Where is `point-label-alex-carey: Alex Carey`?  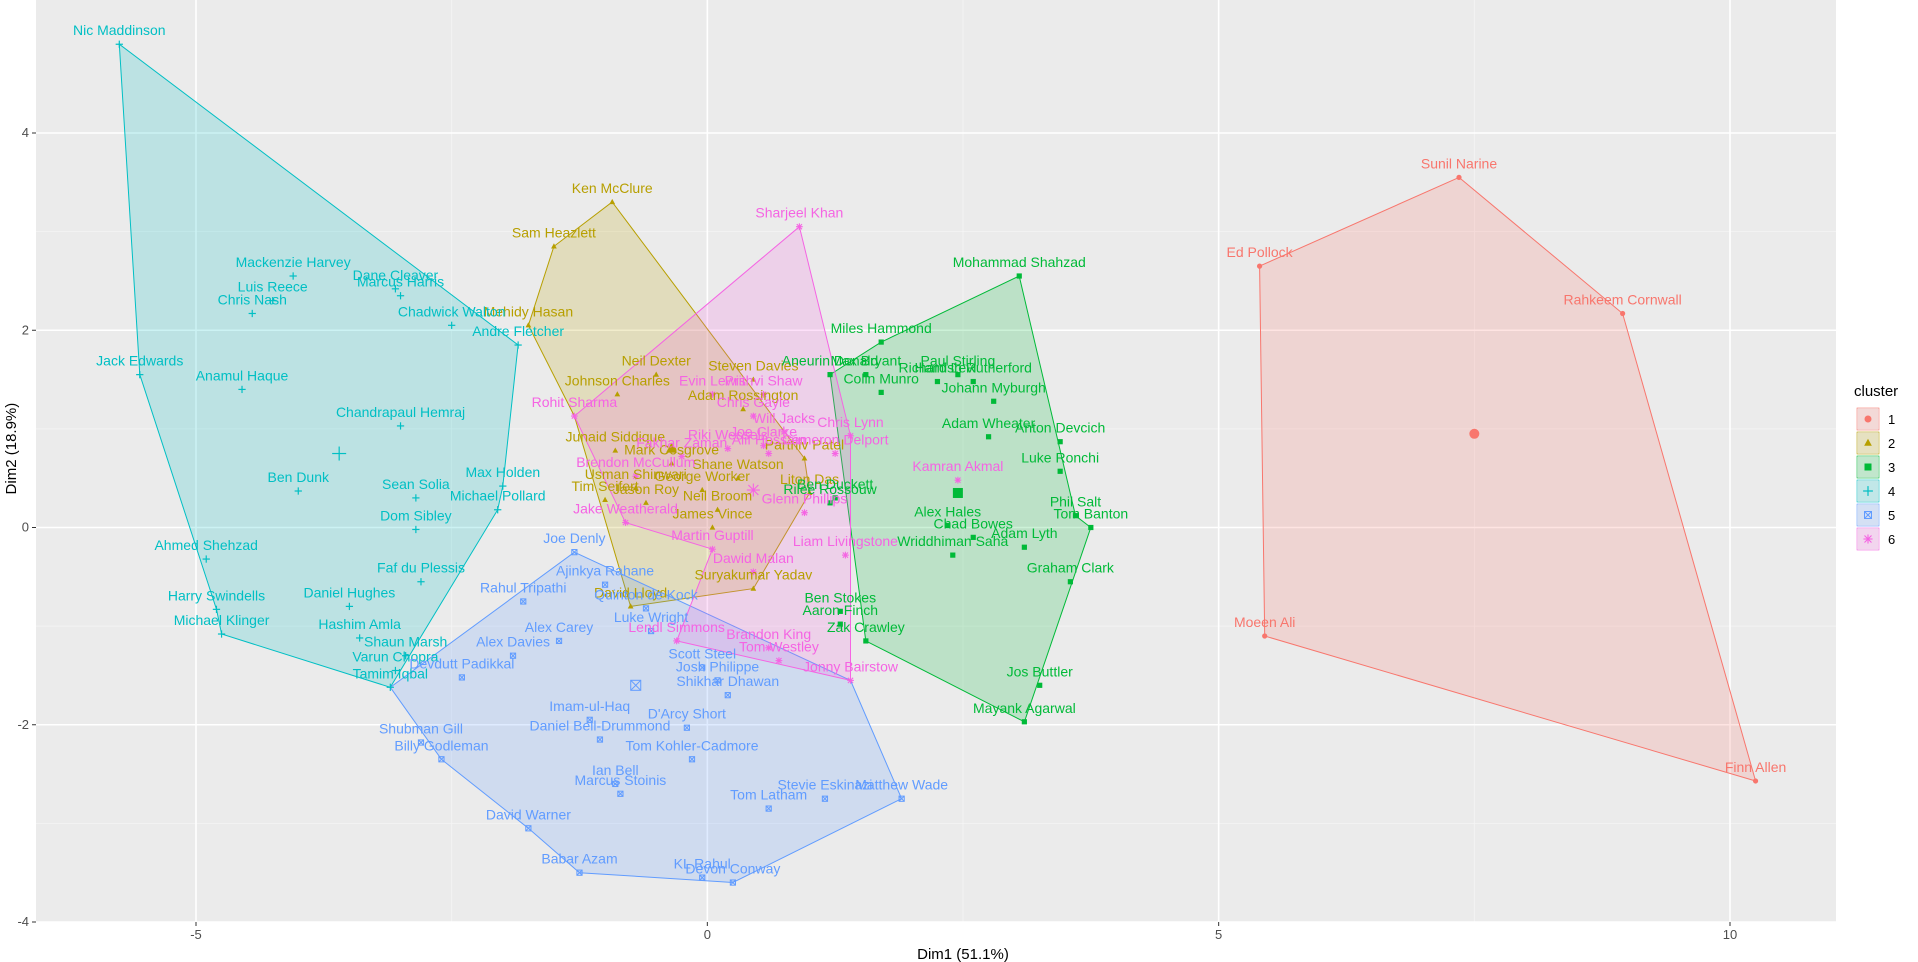
point-label-alex-carey: Alex Carey is located at coordinates (559, 627).